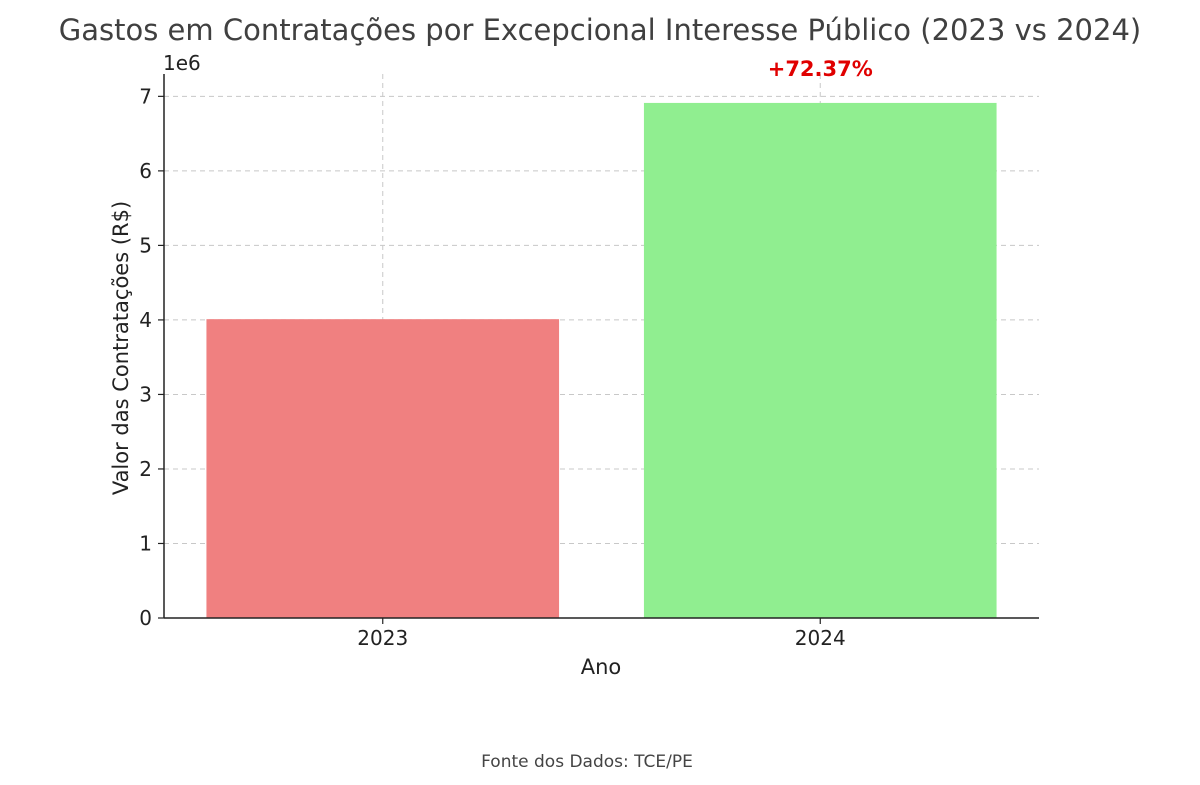  What do you see at coordinates (820, 69) in the screenshot?
I see `annotation-label: +72.37%` at bounding box center [820, 69].